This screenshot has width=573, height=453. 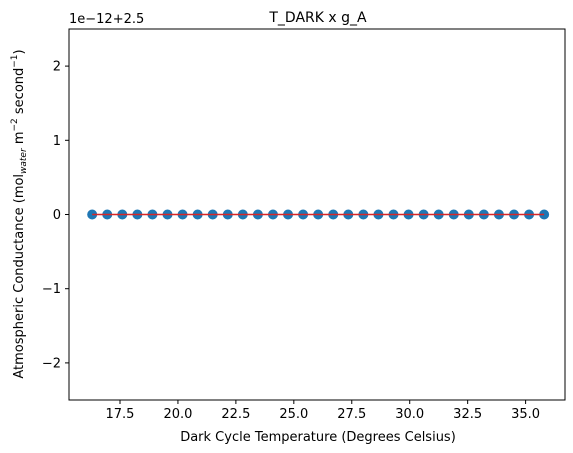 What do you see at coordinates (235, 414) in the screenshot?
I see `x-tick-label: 22.5` at bounding box center [235, 414].